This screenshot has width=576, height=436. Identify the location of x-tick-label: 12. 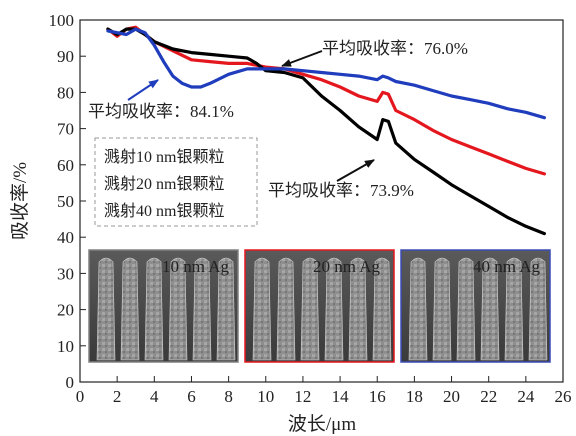
(302, 396).